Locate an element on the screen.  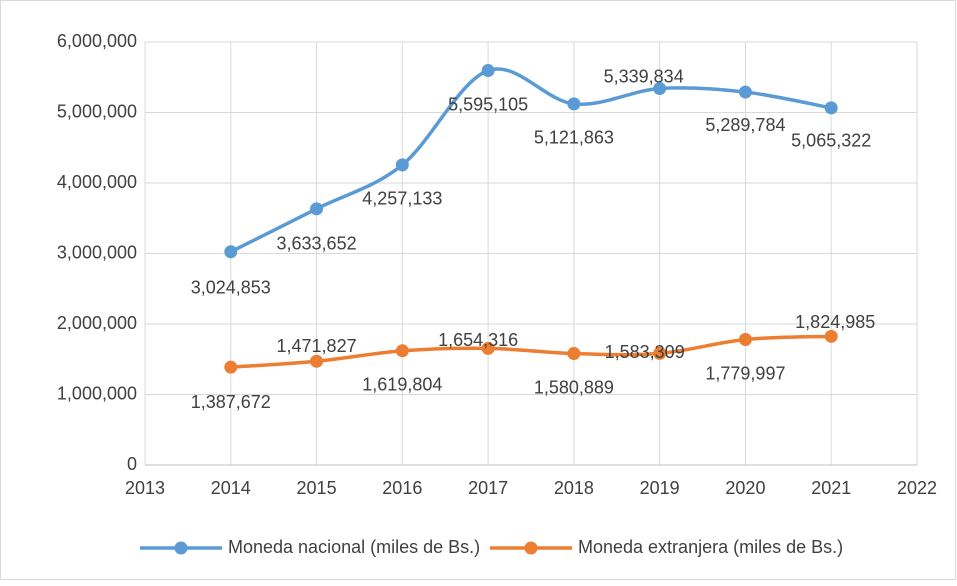
data-label: 3,633,652 is located at coordinates (317, 244).